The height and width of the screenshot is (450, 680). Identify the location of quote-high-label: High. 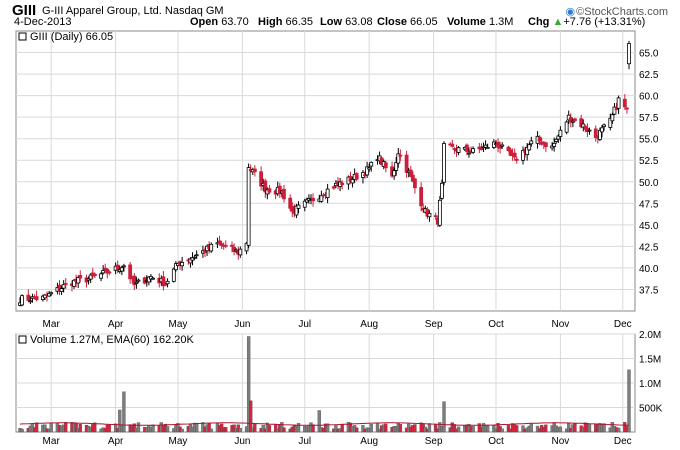
(270, 22).